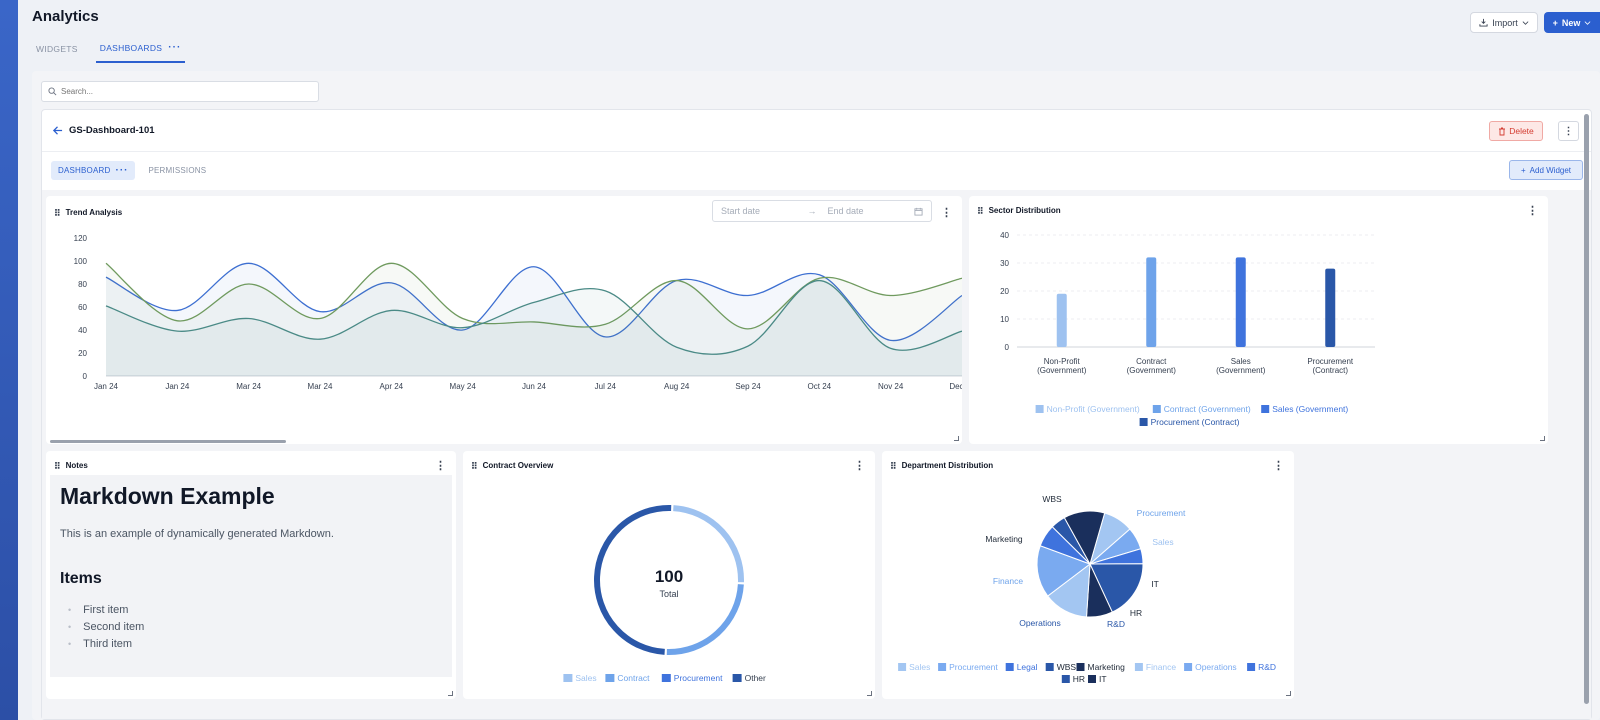 The image size is (1600, 720). What do you see at coordinates (1004, 235) in the screenshot?
I see `y-tick-label: 40` at bounding box center [1004, 235].